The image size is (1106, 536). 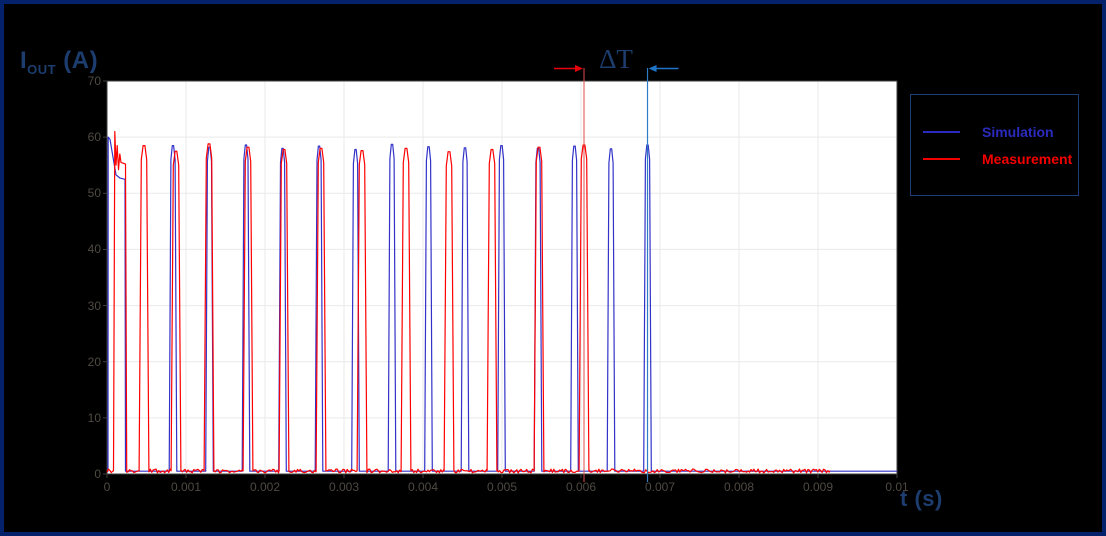 What do you see at coordinates (344, 487) in the screenshot?
I see `x-tick-label: 0.003` at bounding box center [344, 487].